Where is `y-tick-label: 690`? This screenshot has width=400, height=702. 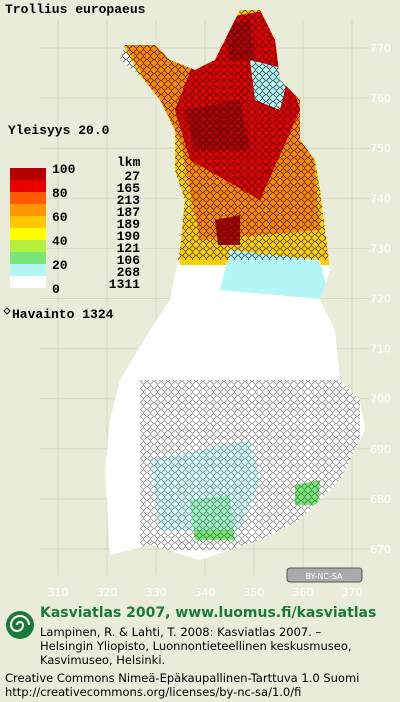
y-tick-label: 690 is located at coordinates (380, 449).